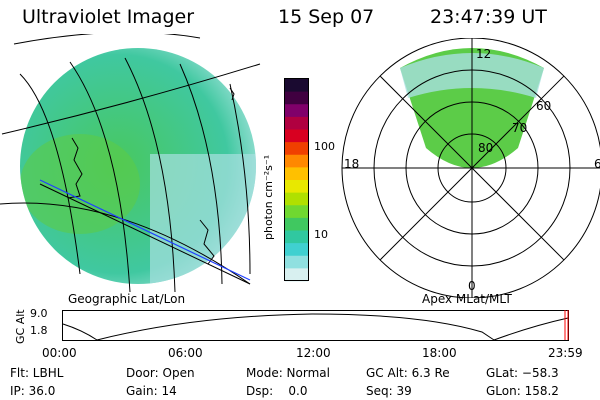 The width and height of the screenshot is (600, 400). Describe the element at coordinates (488, 17) in the screenshot. I see `time-label: 23:47:39 UT` at that location.